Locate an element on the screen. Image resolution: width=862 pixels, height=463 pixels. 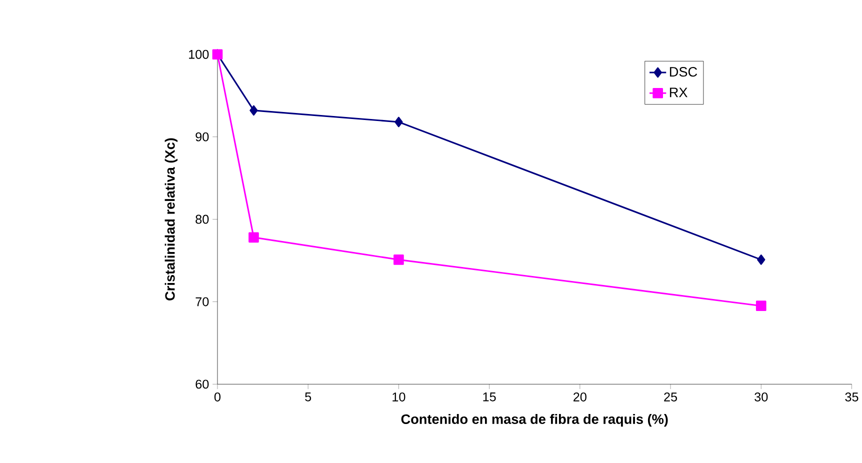
x-tick-label: 5 is located at coordinates (308, 397).